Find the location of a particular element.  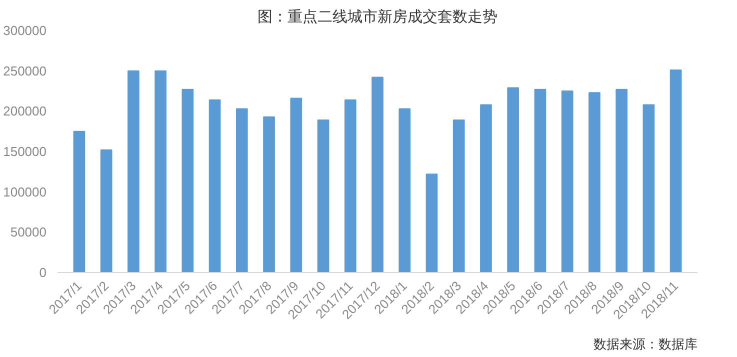

source-note: 数据来源：数据库 is located at coordinates (646, 345).